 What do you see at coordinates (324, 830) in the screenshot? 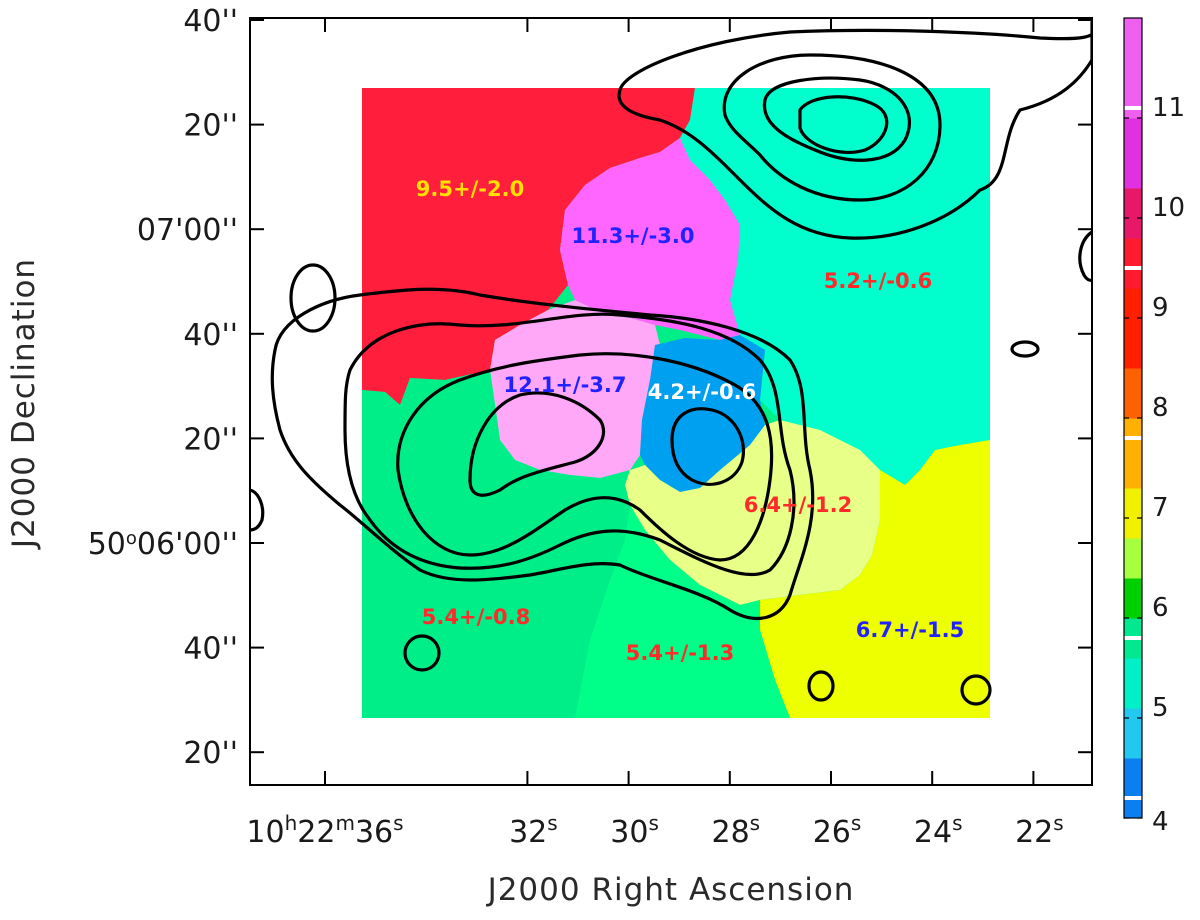
I see `x-tick-label: 10h22m36s` at bounding box center [324, 830].